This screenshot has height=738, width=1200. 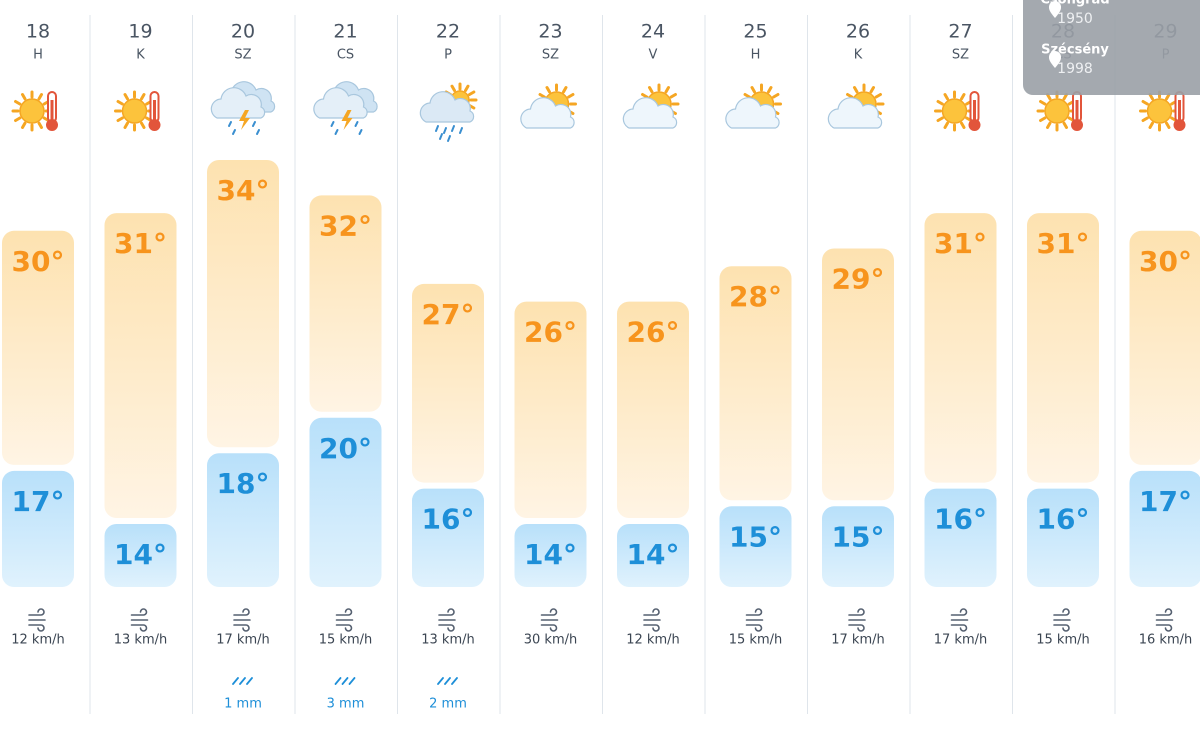 I want to click on day-weekday: K, so click(x=858, y=55).